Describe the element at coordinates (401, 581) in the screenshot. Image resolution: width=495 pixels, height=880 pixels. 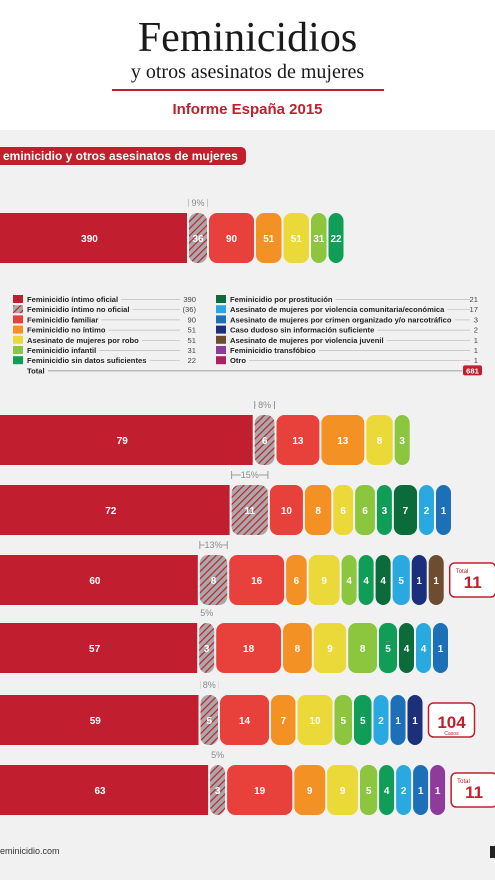
I see `bar-4-label-violencia_comunitaria: 5` at that location.